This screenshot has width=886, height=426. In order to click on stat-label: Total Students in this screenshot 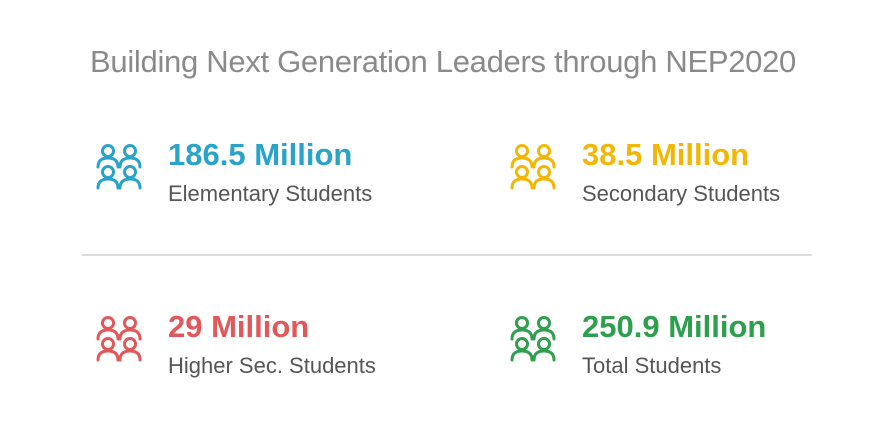, I will do `click(652, 365)`.